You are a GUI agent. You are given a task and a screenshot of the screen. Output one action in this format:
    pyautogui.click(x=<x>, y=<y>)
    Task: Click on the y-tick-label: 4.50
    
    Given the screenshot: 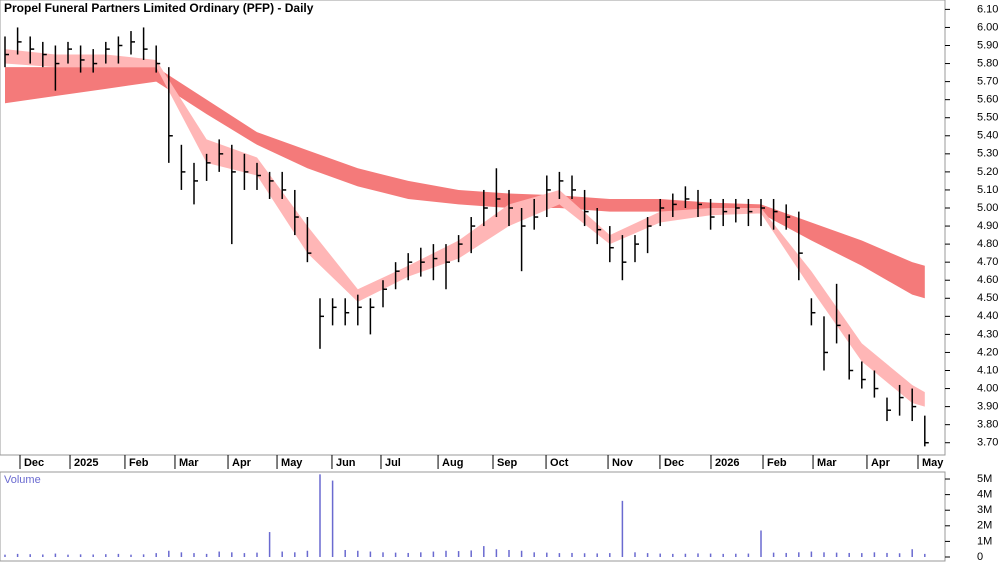 What is the action you would take?
    pyautogui.click(x=987, y=298)
    